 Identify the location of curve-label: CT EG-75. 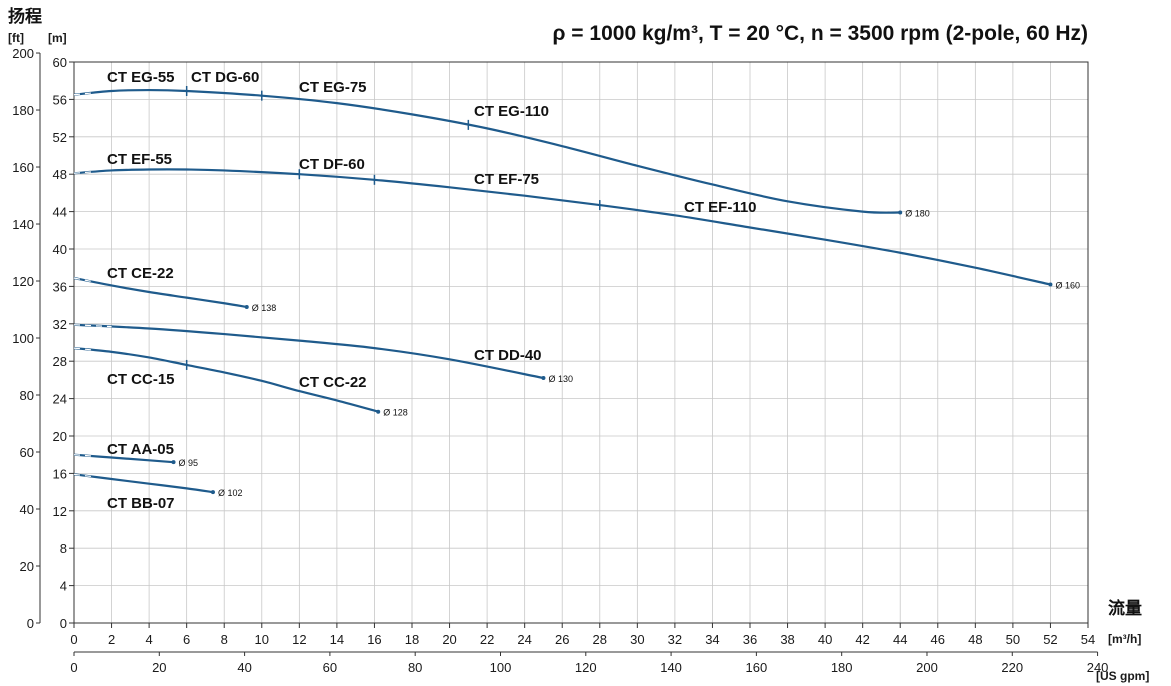
(333, 87).